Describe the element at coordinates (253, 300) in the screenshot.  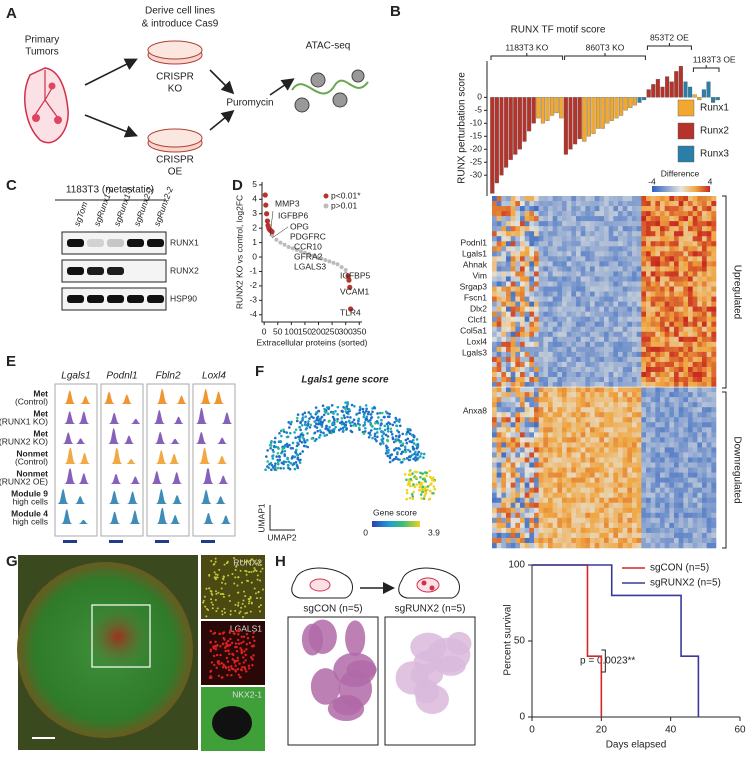
I see `y-tick-label: -3` at that location.